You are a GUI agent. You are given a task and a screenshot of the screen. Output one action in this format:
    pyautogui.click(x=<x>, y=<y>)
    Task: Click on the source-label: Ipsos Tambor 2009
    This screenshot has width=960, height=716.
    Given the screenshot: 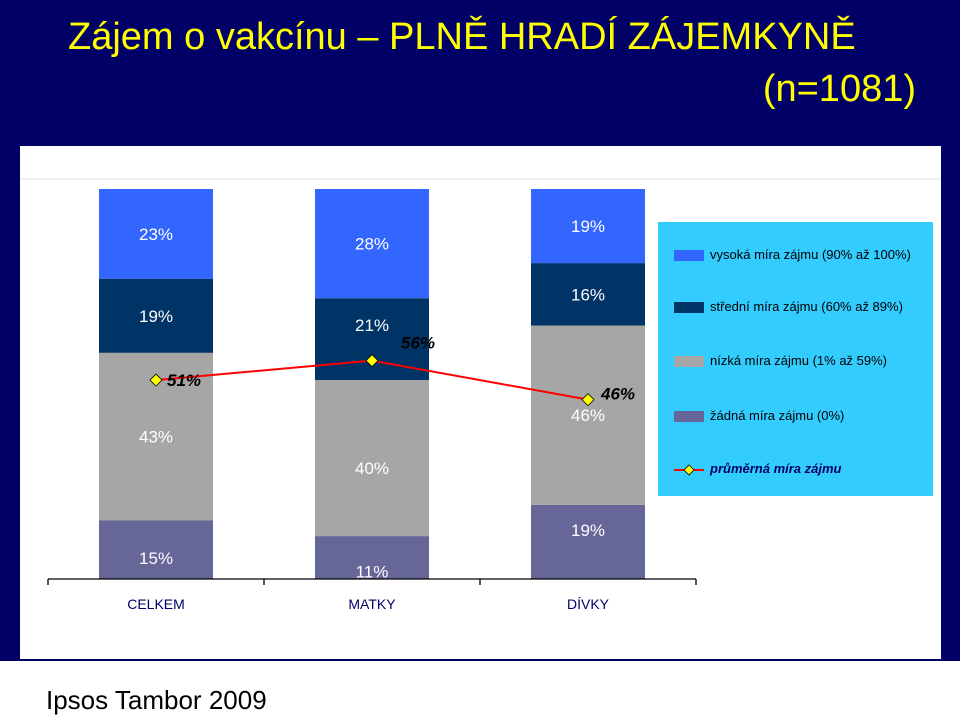 What is the action you would take?
    pyautogui.click(x=156, y=700)
    